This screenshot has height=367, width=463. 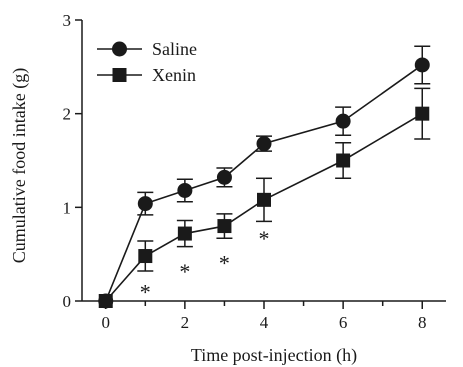 What do you see at coordinates (67, 207) in the screenshot?
I see `y-tick-label: 1` at bounding box center [67, 207].